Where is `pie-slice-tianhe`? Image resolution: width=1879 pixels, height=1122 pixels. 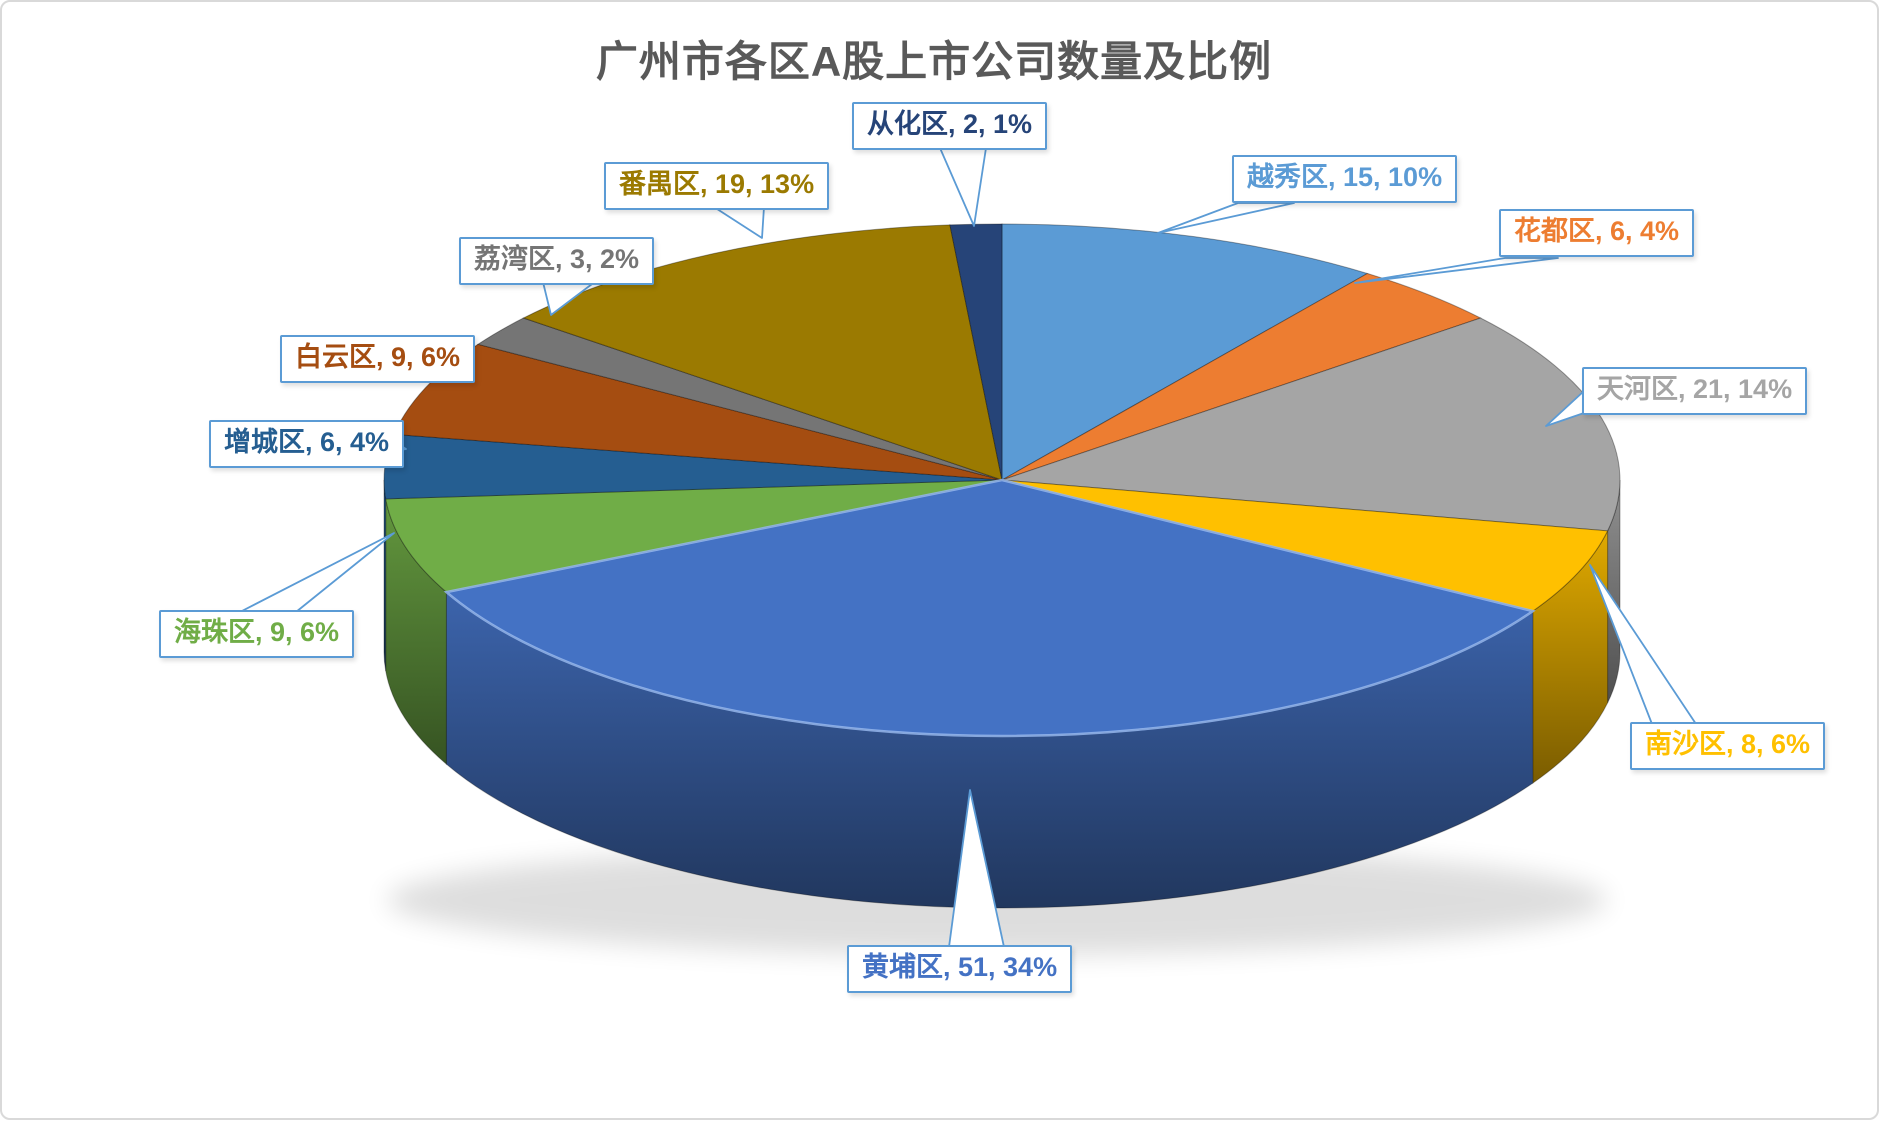
pie-slice-tianhe is located at coordinates (1311, 424).